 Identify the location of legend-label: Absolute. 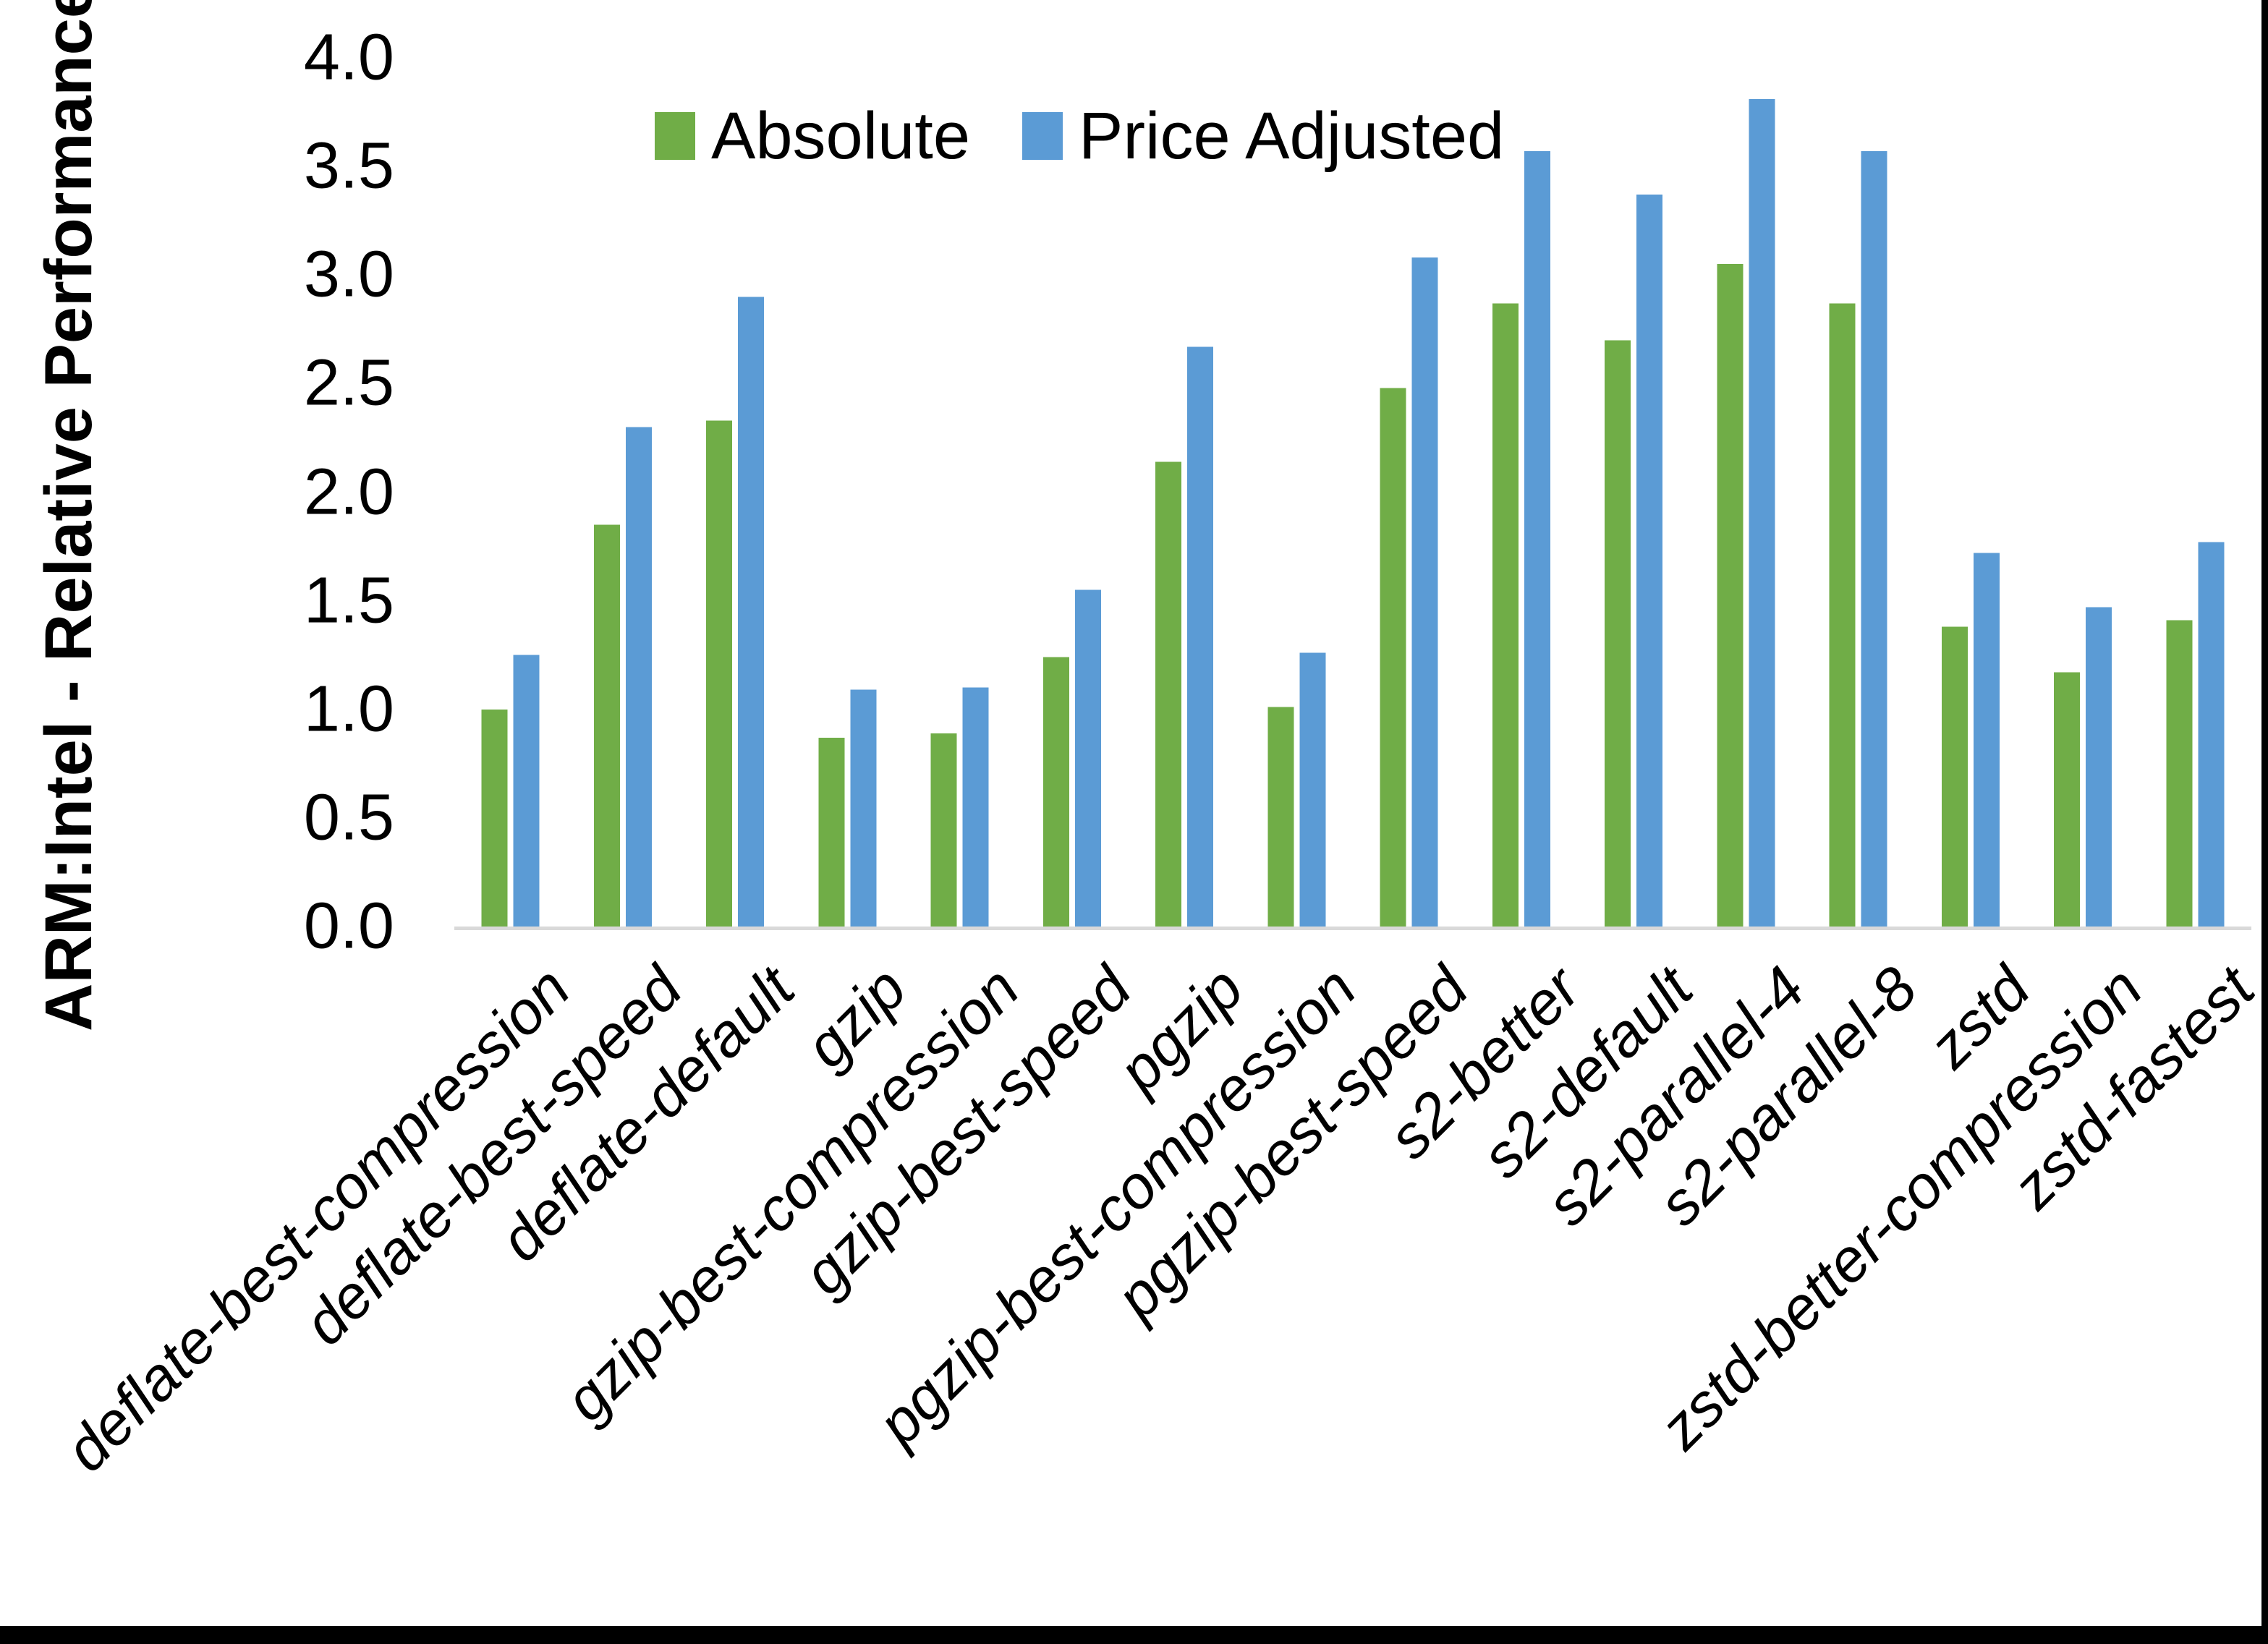
(841, 135).